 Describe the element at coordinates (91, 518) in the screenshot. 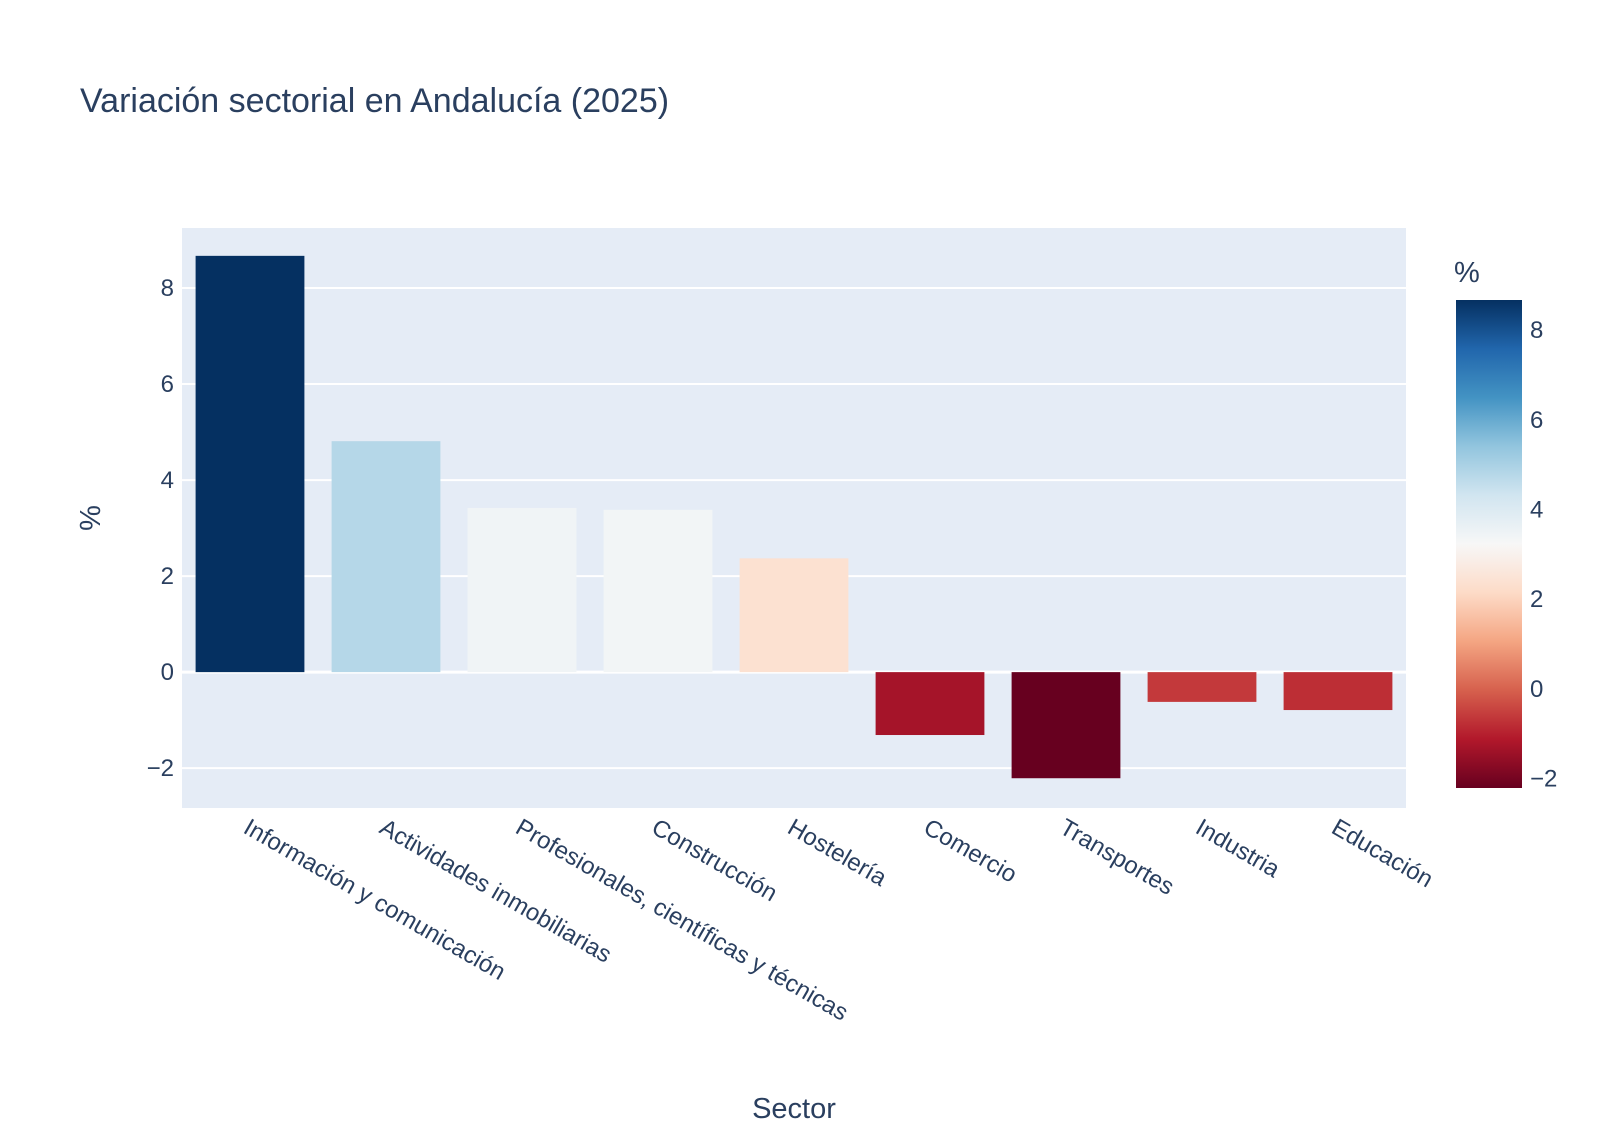

I see `y-axis-title: %` at that location.